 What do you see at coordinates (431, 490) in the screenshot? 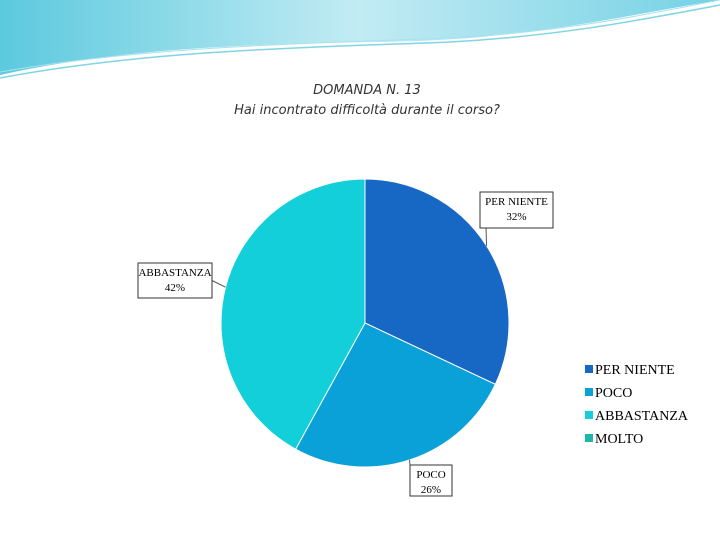
I see `data-label-value: 26%` at bounding box center [431, 490].